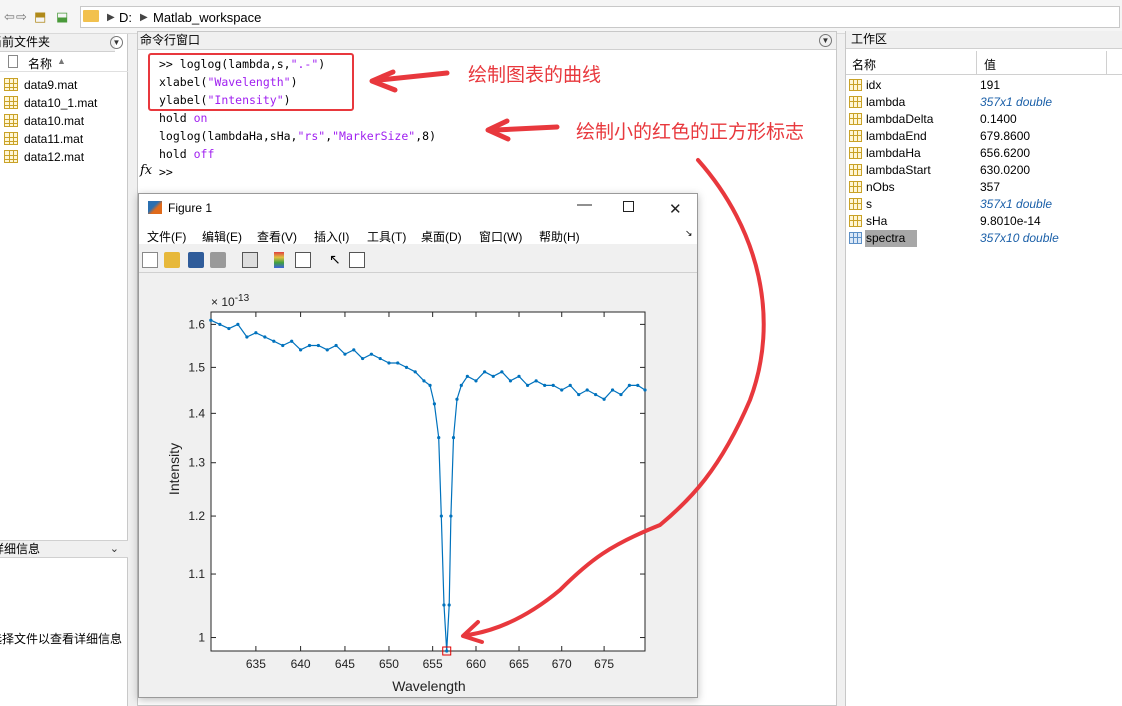 Image resolution: width=1122 pixels, height=706 pixels. What do you see at coordinates (196, 367) in the screenshot?
I see `y-tick-label: 1.5` at bounding box center [196, 367].